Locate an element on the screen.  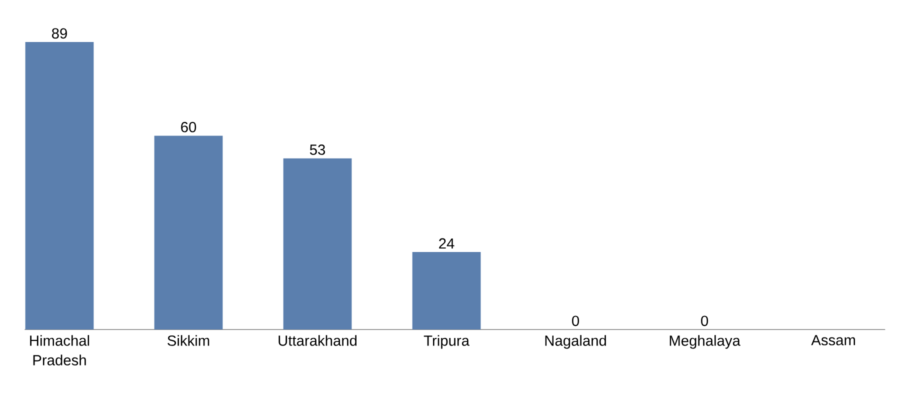
data-label: 24 is located at coordinates (446, 243).